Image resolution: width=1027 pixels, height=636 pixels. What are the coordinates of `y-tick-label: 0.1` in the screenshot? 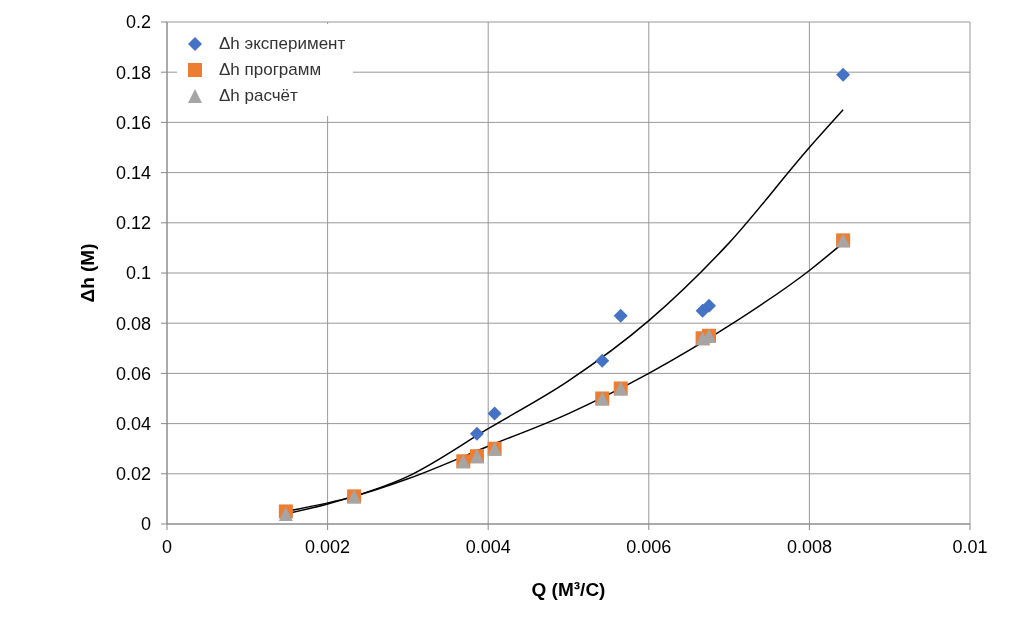 It's located at (138, 273).